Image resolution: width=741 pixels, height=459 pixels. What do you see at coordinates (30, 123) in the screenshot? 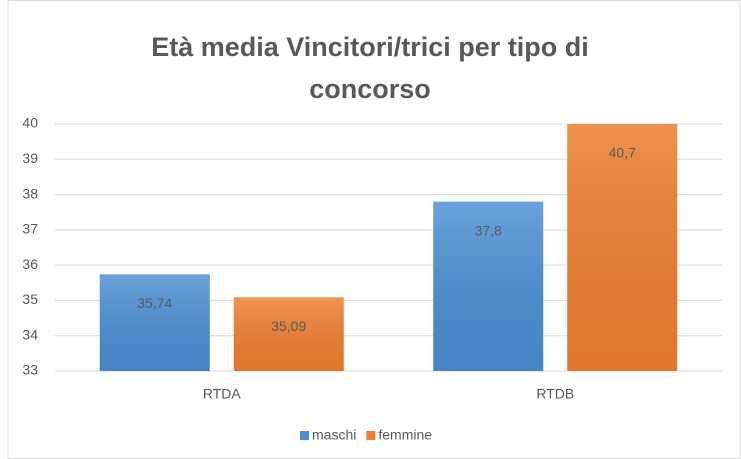
I see `y-tick-label: 40` at bounding box center [30, 123].